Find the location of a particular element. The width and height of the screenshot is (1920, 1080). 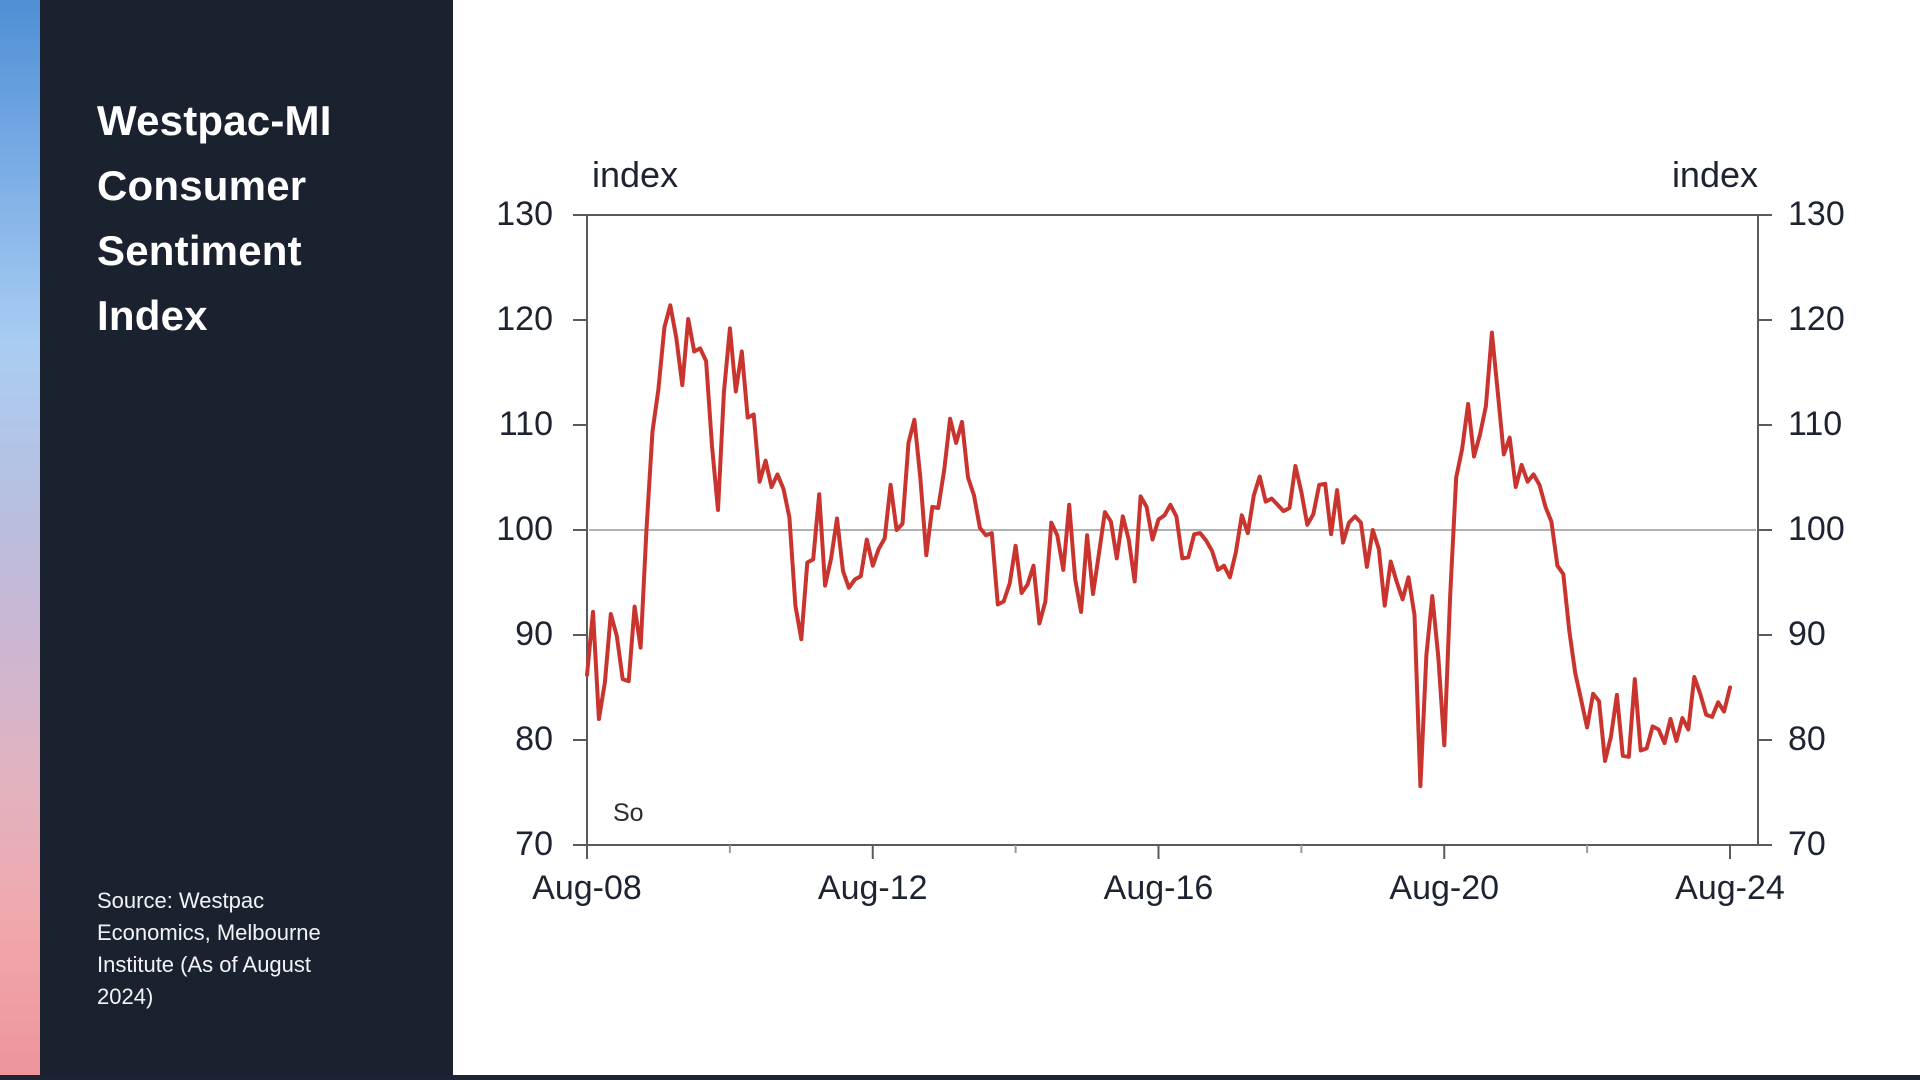

y-tick-label-left: 130 is located at coordinates (524, 214).